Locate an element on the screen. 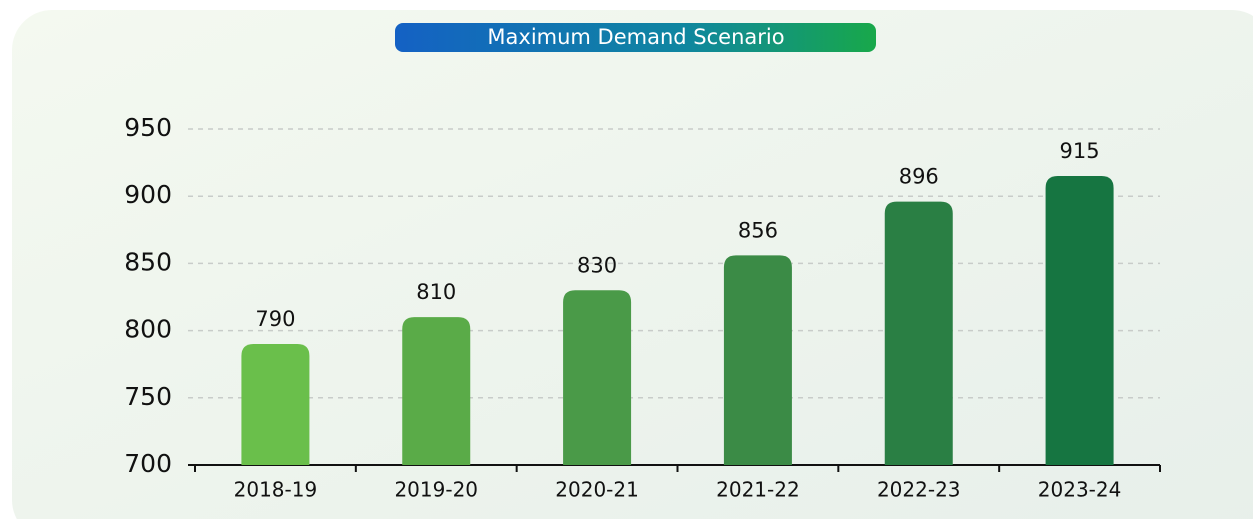 The image size is (1253, 523). title-pill is located at coordinates (635, 37).